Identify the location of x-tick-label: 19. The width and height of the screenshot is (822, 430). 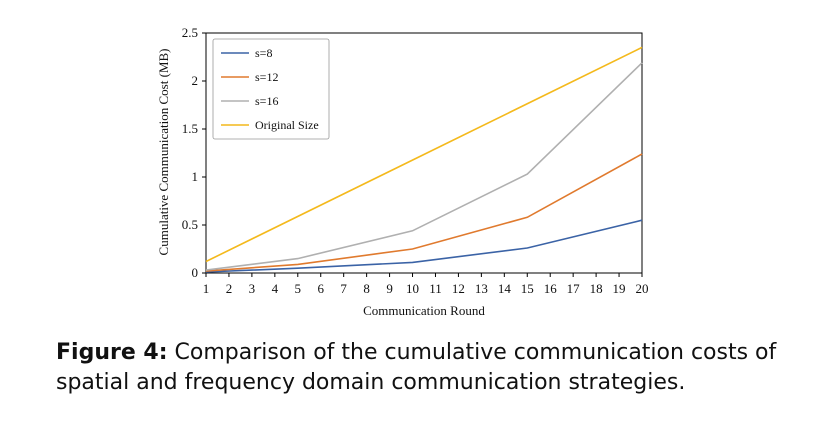
(619, 288).